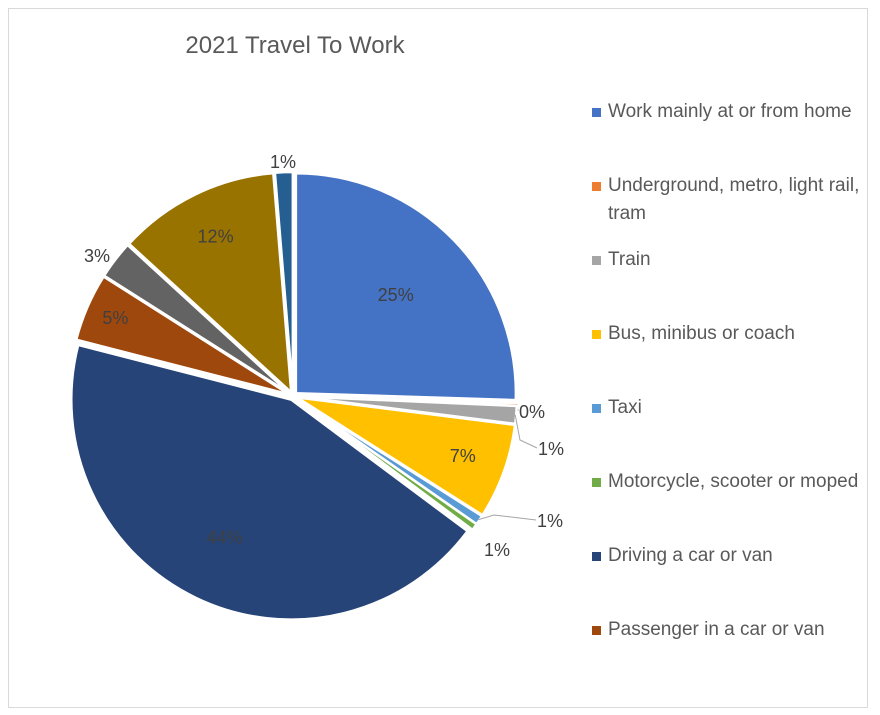  What do you see at coordinates (225, 538) in the screenshot?
I see `pie-data-label: 44%` at bounding box center [225, 538].